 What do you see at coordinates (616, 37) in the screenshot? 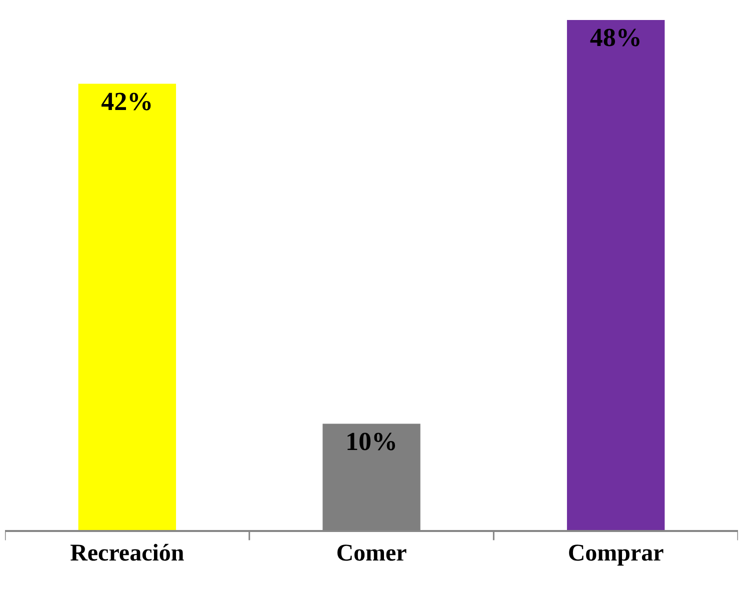
I see `data-label: 48%` at bounding box center [616, 37].